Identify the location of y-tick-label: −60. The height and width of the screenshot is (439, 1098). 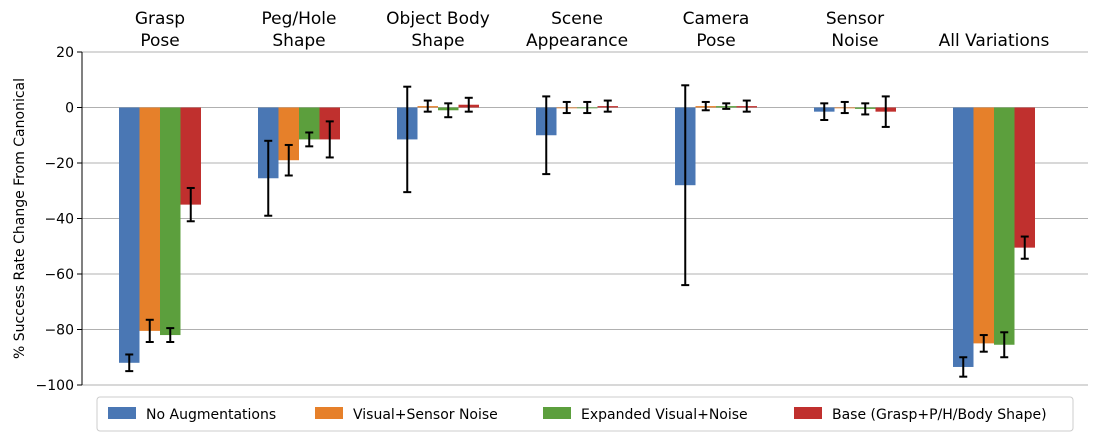
(59, 275).